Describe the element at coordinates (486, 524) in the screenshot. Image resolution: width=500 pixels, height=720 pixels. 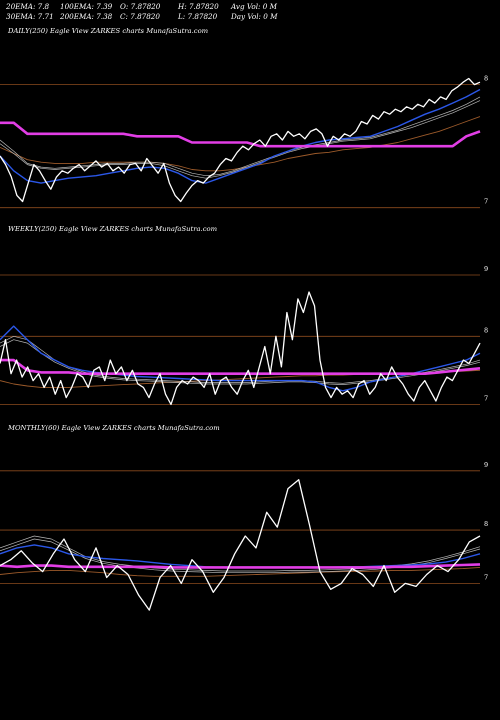
I see `monthly-y-tick-label-1: 8` at that location.